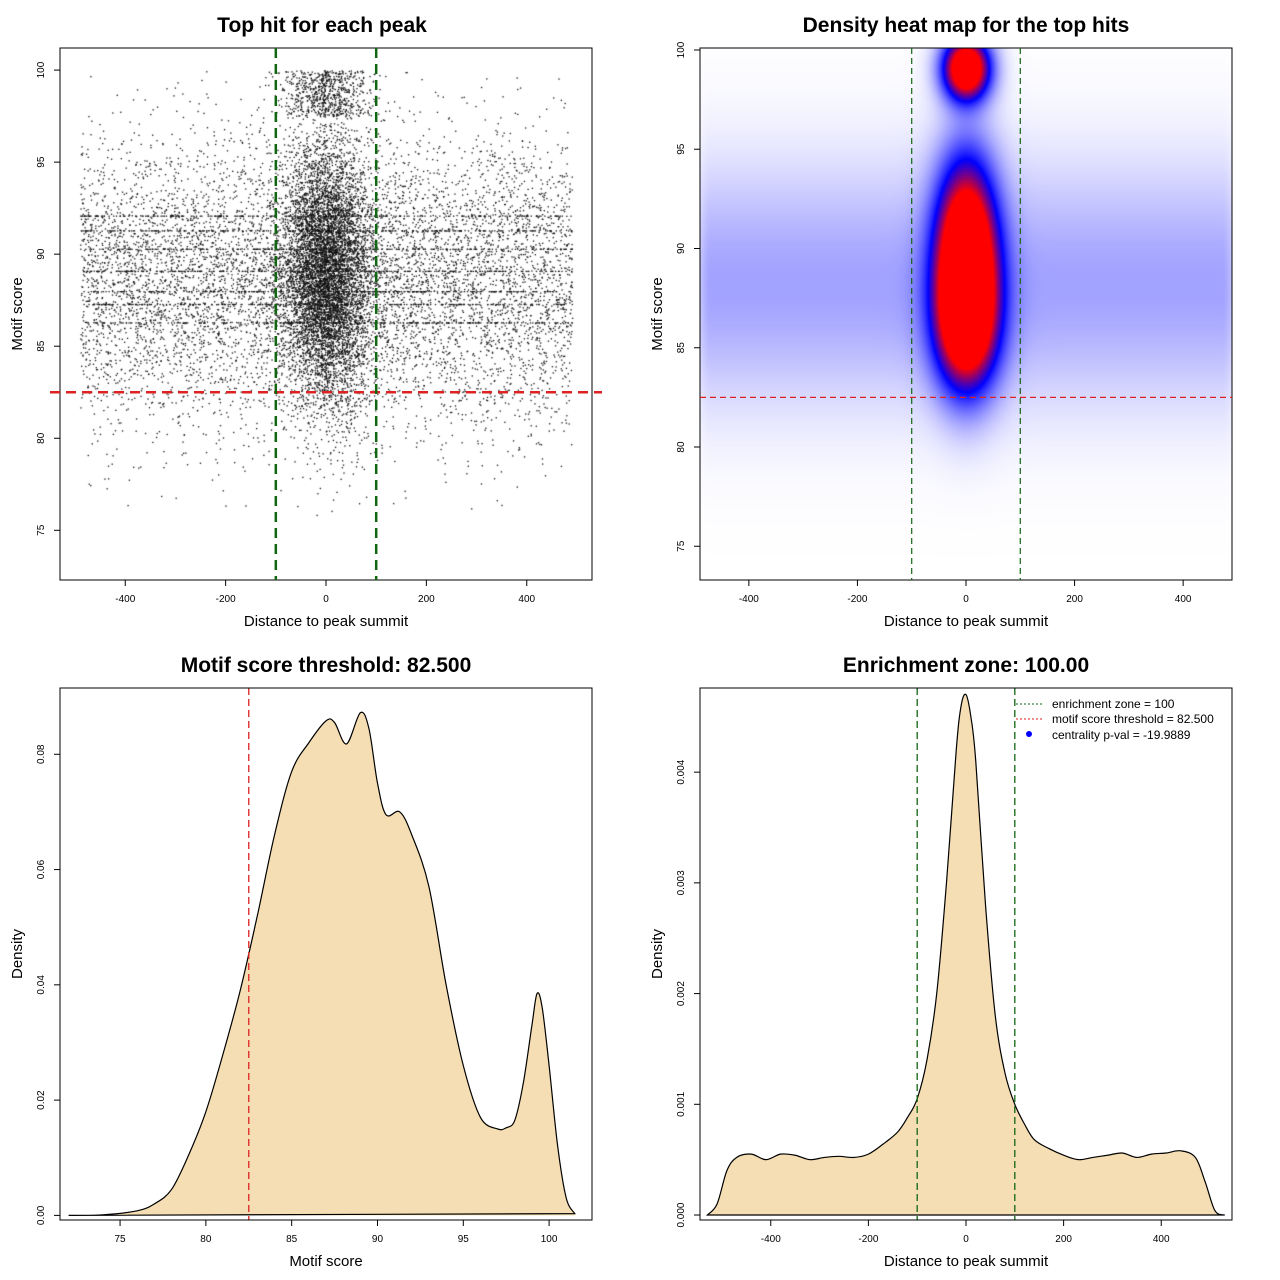  Describe the element at coordinates (966, 599) in the screenshot. I see `heatmap-x-tick-label: 0` at that location.